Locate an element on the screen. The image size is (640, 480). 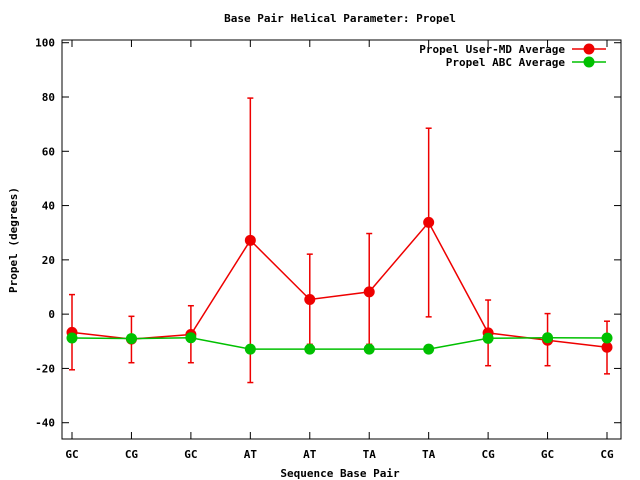
x-axis-label: Sequence Base Pair is located at coordinates (340, 473).